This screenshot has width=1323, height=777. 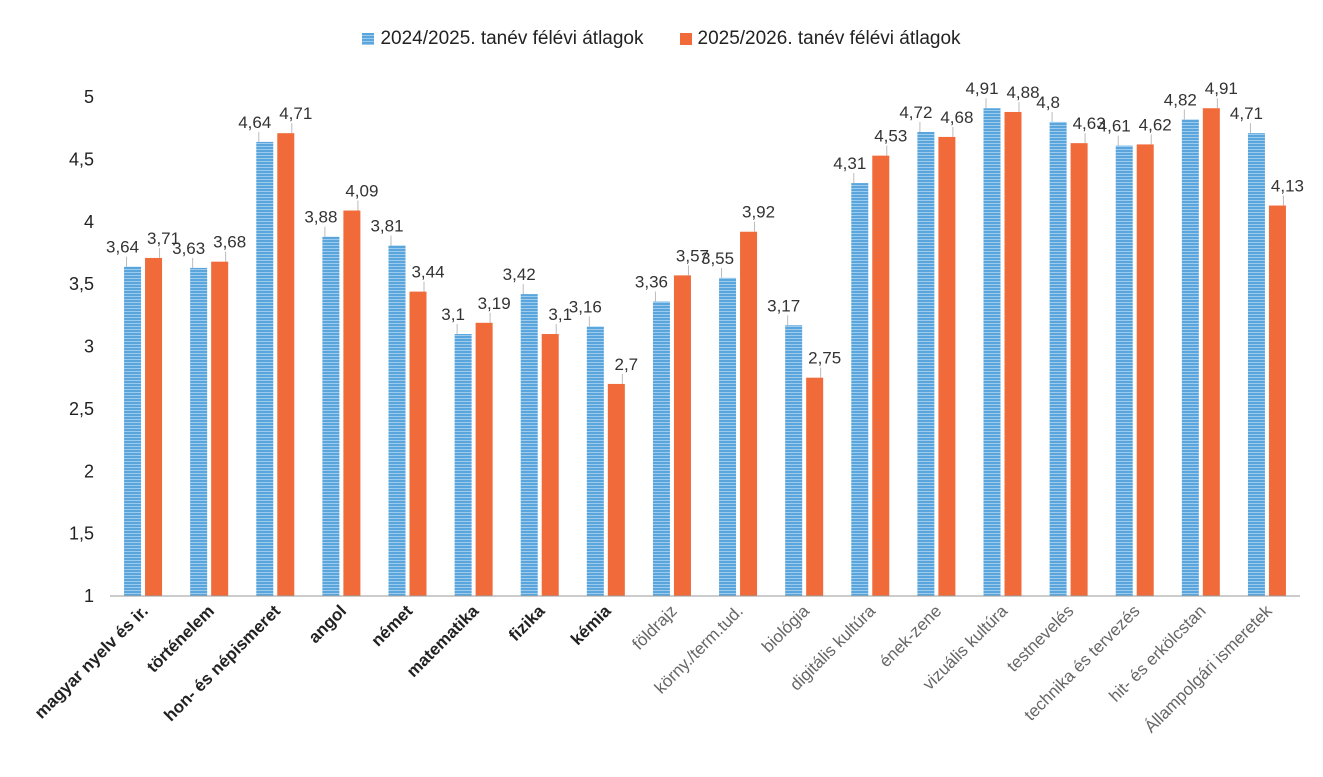 I want to click on y-axis: 1 1,5 2 2,5 3 3,5 4 4,5 5, so click(x=81, y=346).